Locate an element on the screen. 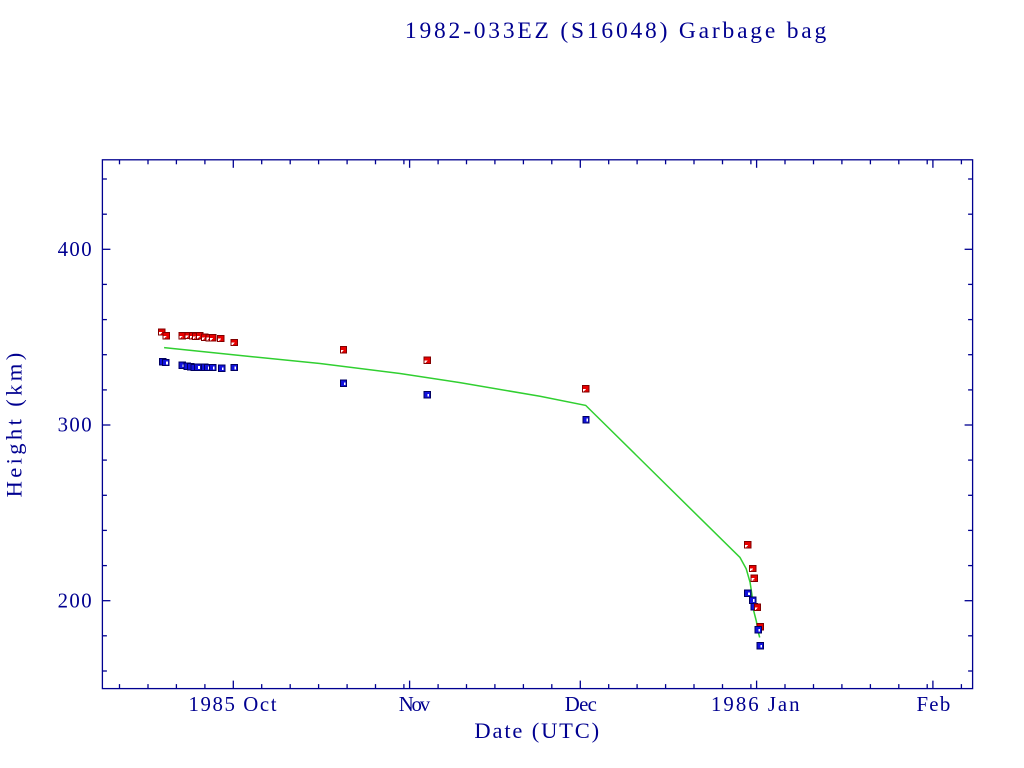  svg-text: 1986 Jan is located at coordinates (756, 704).